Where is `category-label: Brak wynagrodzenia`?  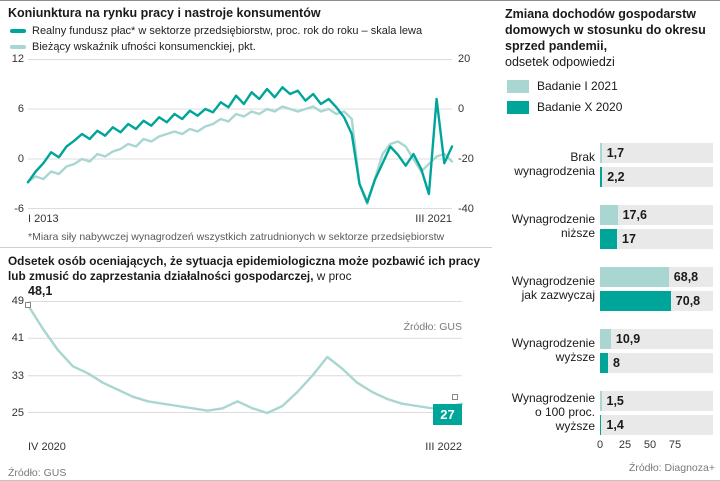
category-label: Brak wynagrodzenia is located at coordinates (554, 164).